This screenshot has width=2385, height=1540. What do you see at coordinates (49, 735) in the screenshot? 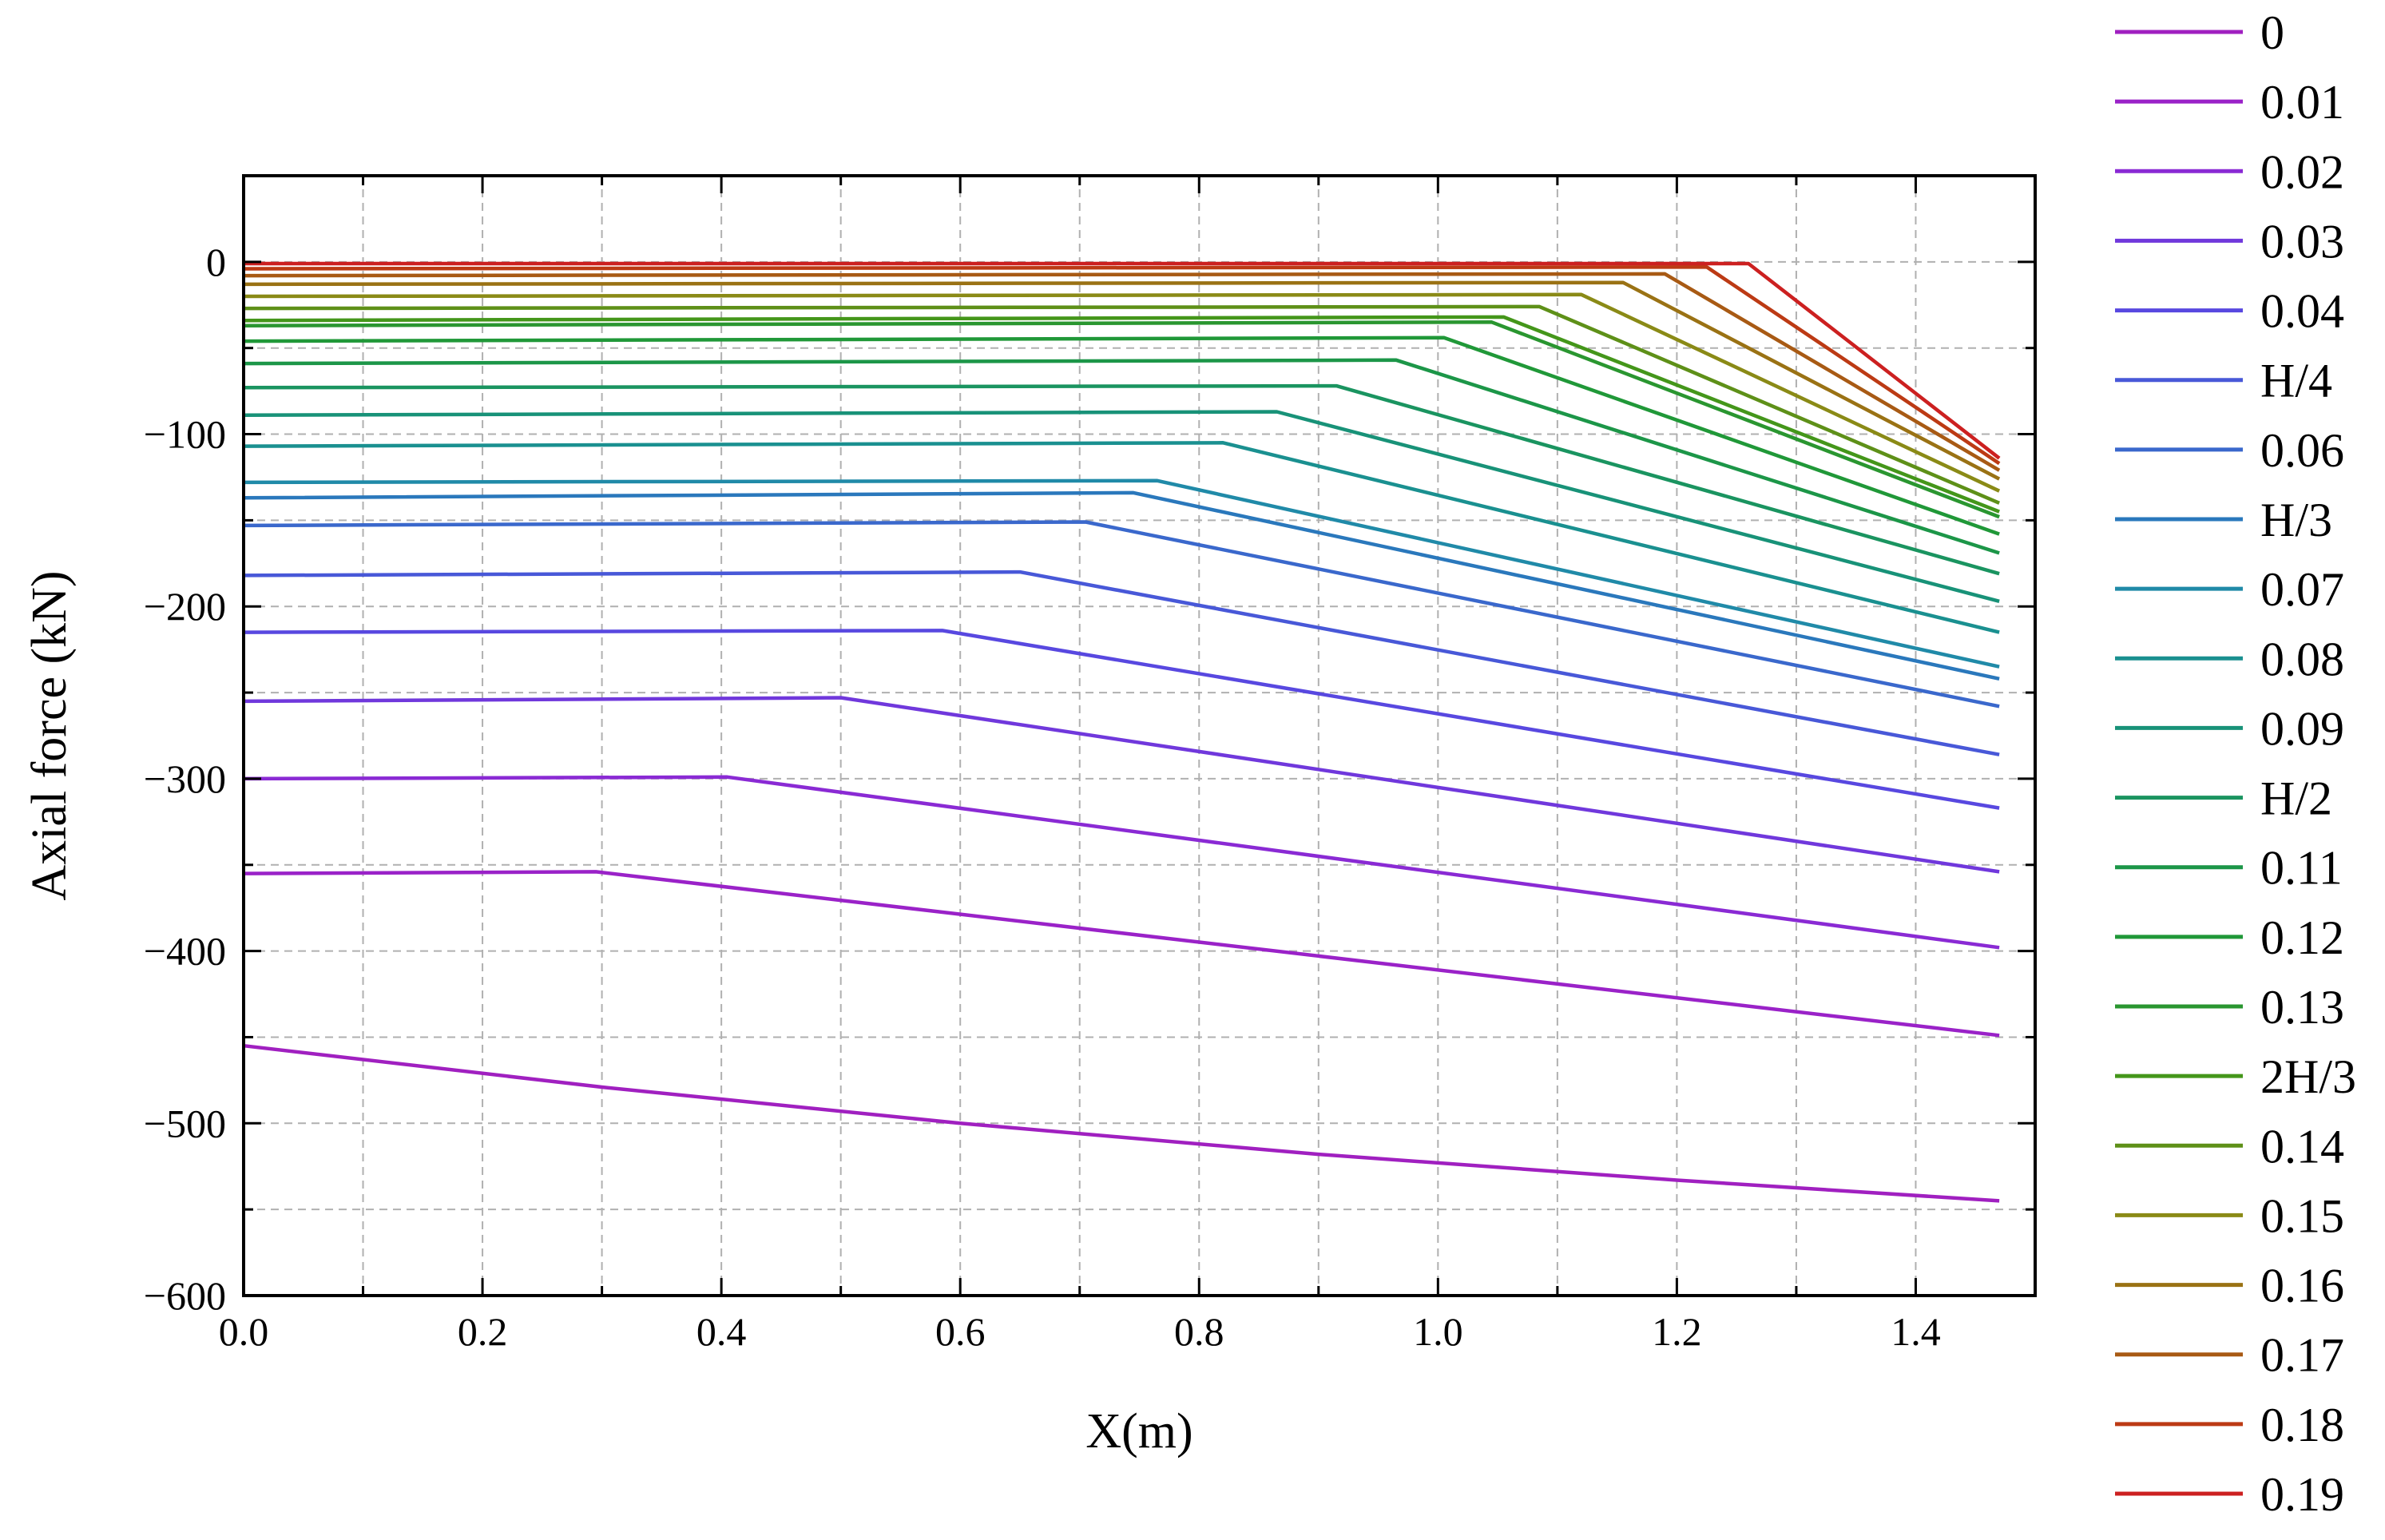
I see `y-axis-title: Axial force (kN)` at bounding box center [49, 735].